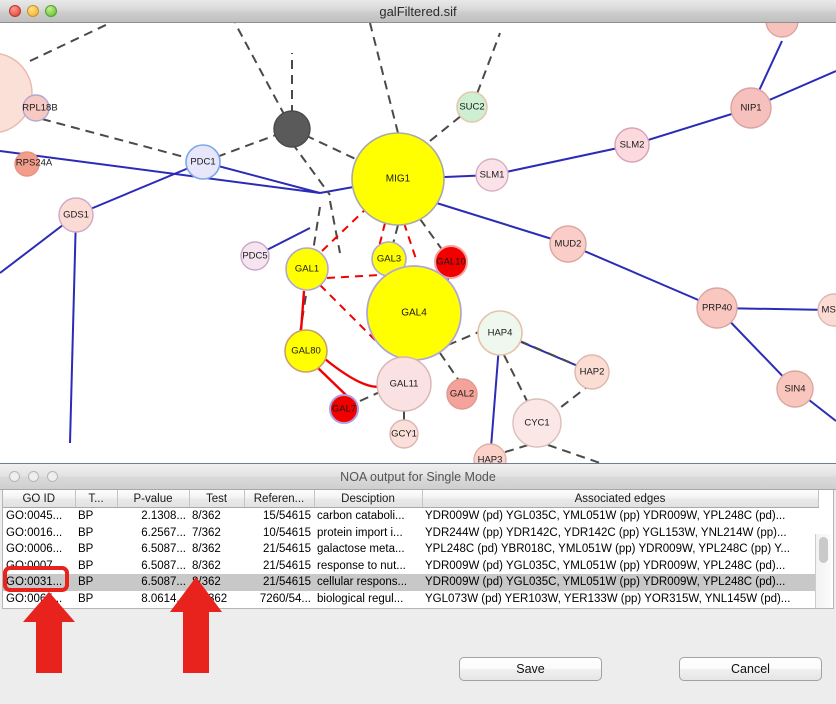 This screenshot has width=836, height=704. I want to click on close-icon, so click(15, 11).